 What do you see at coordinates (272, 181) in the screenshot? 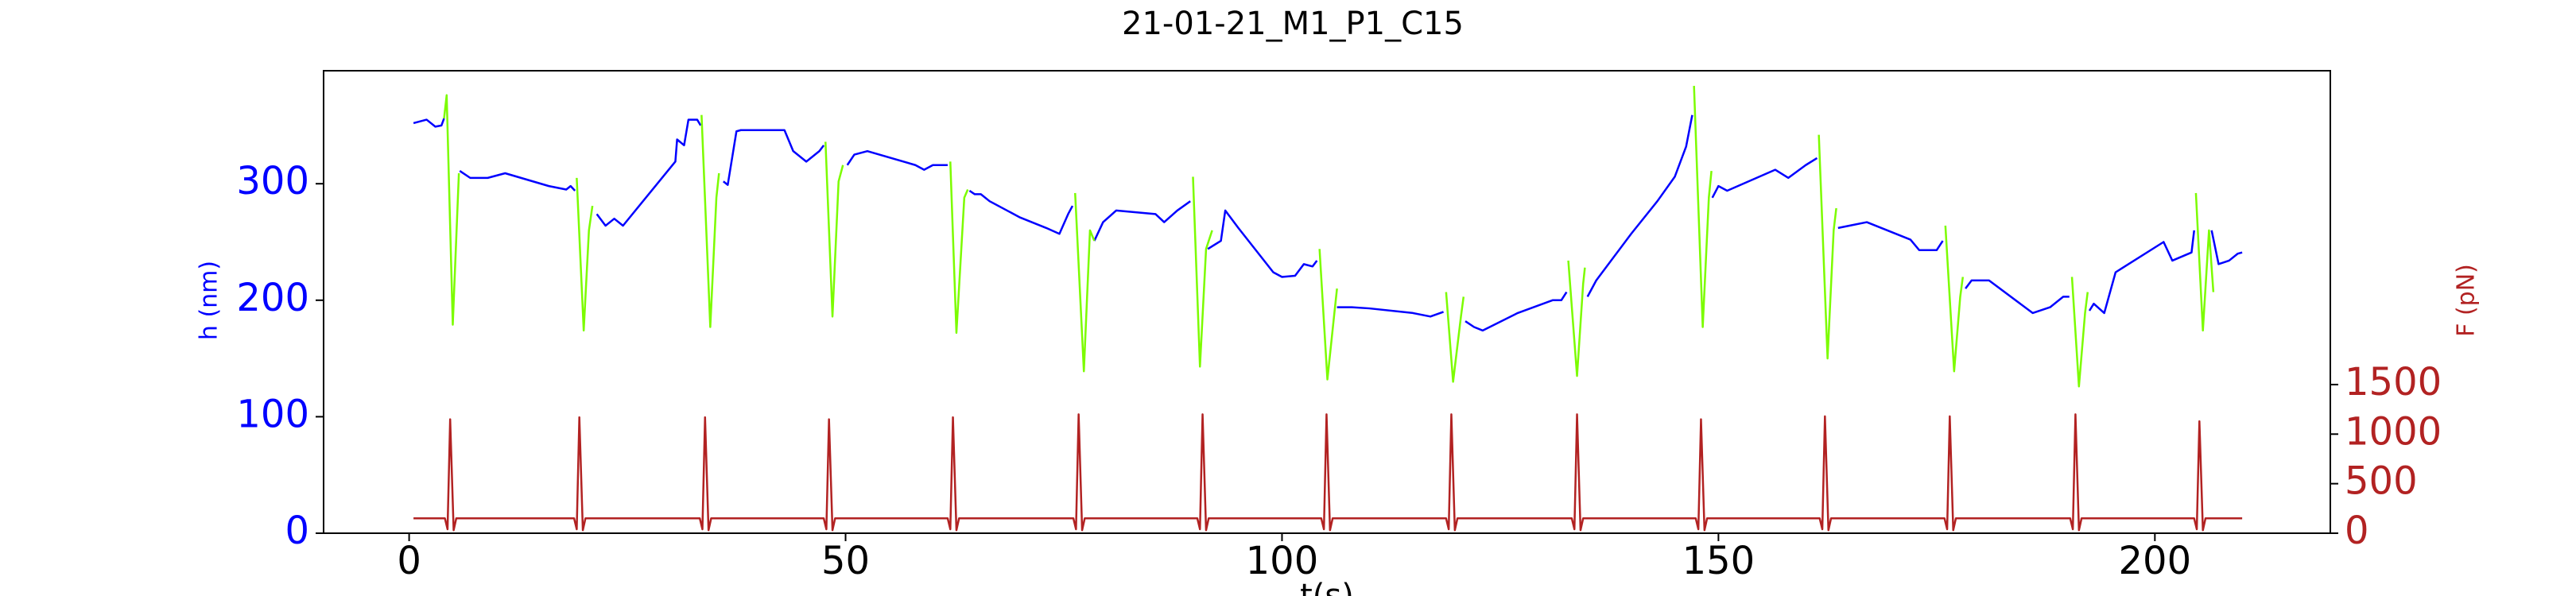
I see `y-tick-label: 300` at bounding box center [272, 181].